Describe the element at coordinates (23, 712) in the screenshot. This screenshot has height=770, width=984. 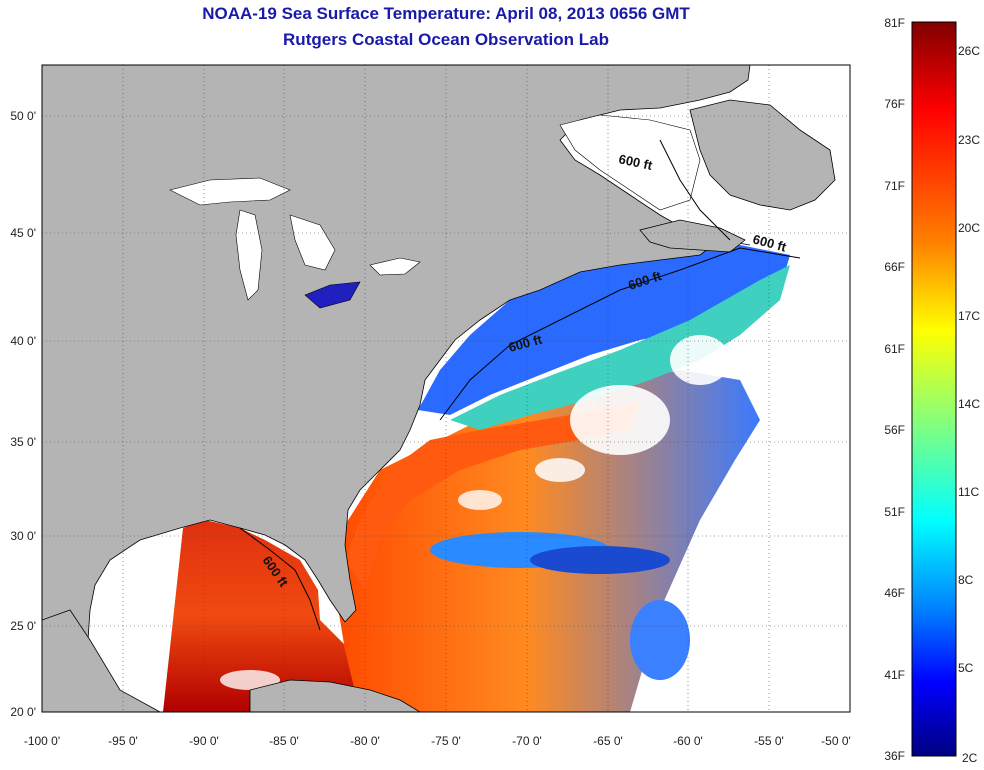
I see `lat-tick-label: 20 0'` at that location.